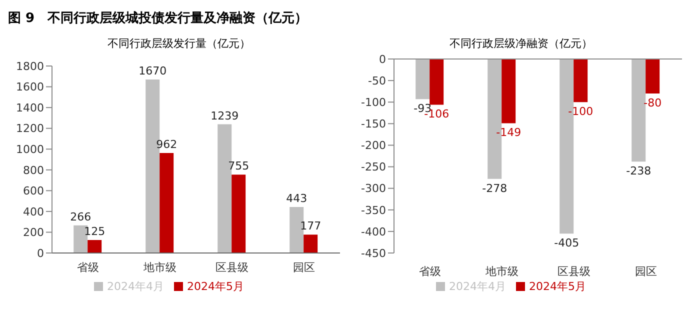 This screenshot has width=700, height=321. Describe the element at coordinates (224, 115) in the screenshot. I see `data-label: 1239` at that location.